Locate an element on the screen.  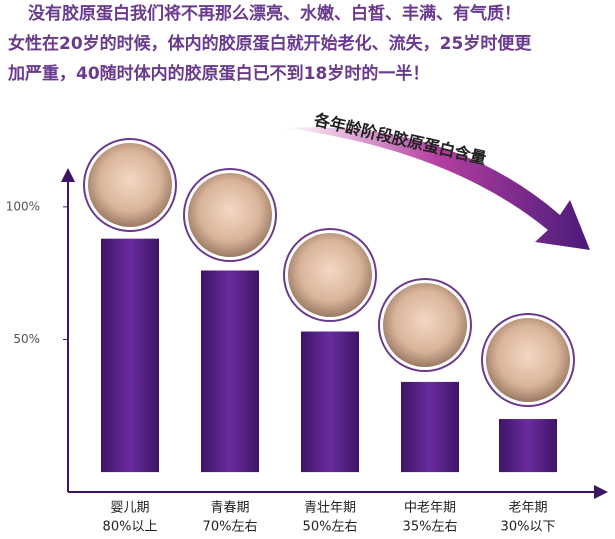
x-tick-label: 青春期 is located at coordinates (229, 508).